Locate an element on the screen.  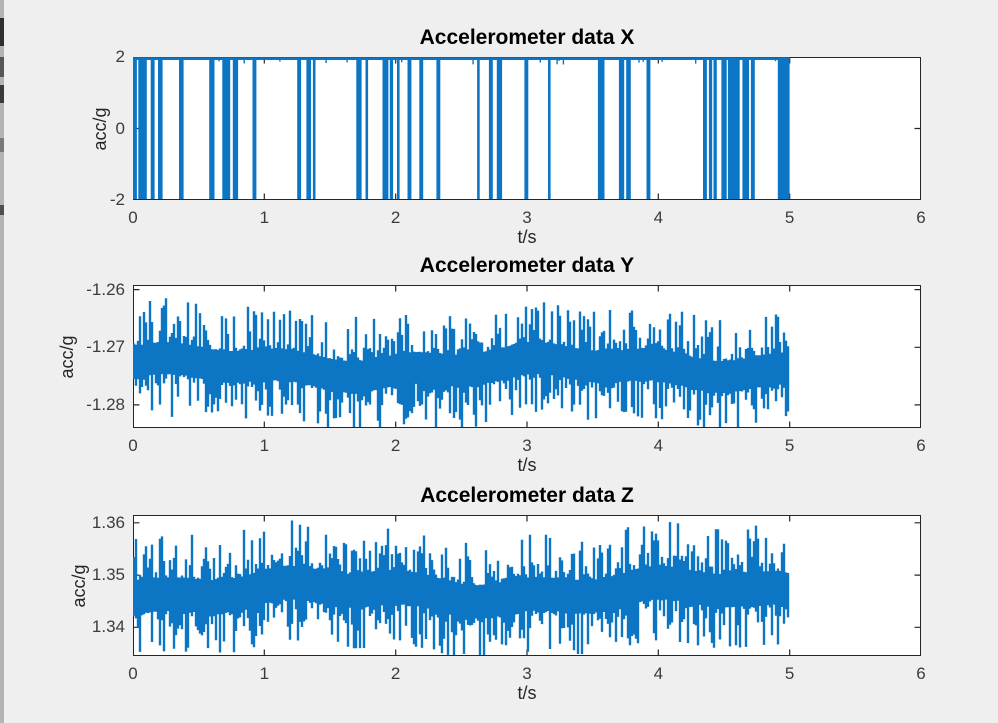
dropout-bars is located at coordinates (461, 128).